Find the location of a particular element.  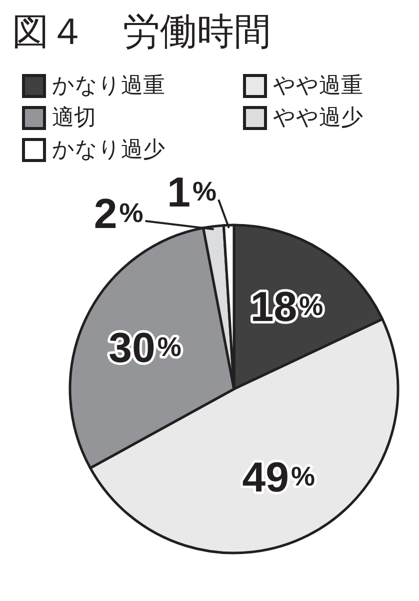

data-label: 2% is located at coordinates (119, 212).